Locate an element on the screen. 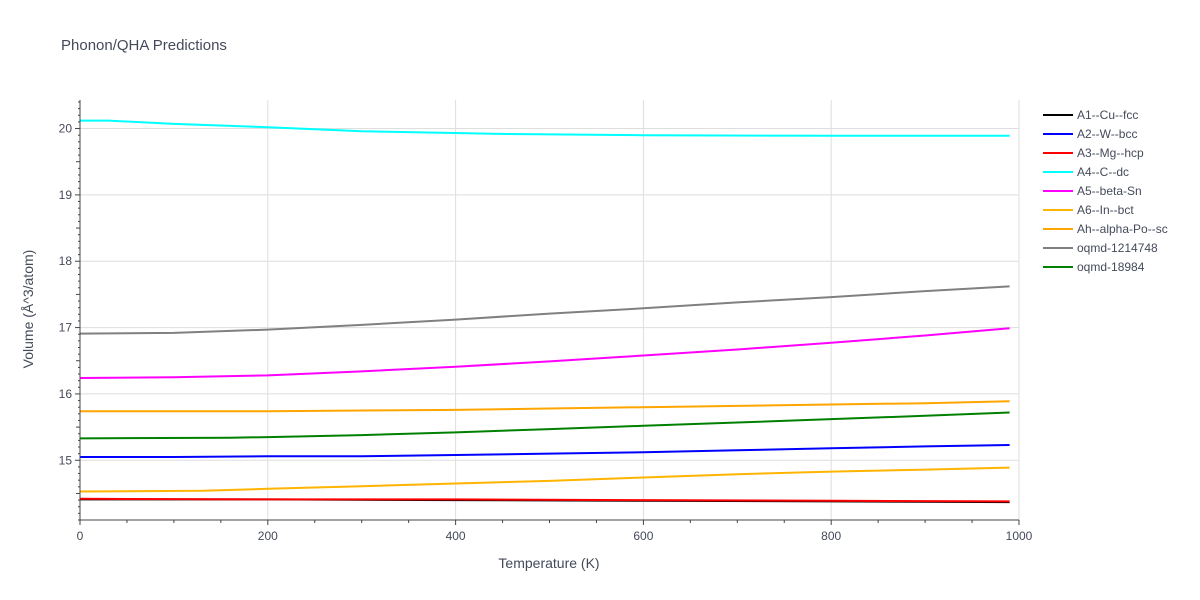  y-tick-label: 18 is located at coordinates (66, 261).